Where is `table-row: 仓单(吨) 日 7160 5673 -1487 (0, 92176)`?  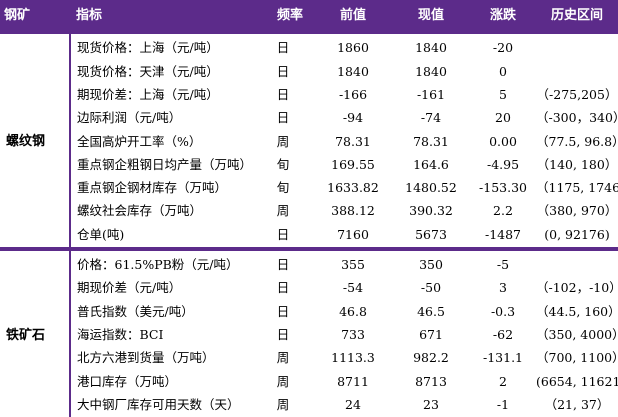 table-row: 仓单(吨) 日 7160 5673 -1487 (0, 92176) is located at coordinates (309, 234).